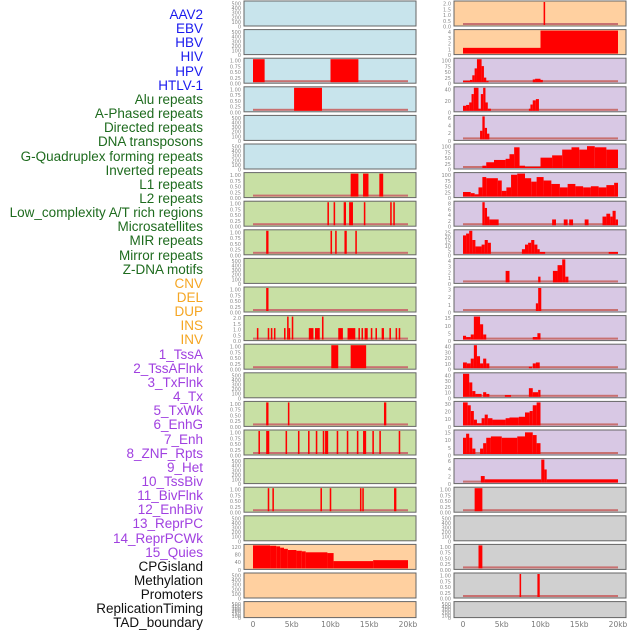 Image resolution: width=630 pixels, height=630 pixels. Describe the element at coordinates (447, 5) in the screenshot. I see `y-tick-label: 2.0` at that location.